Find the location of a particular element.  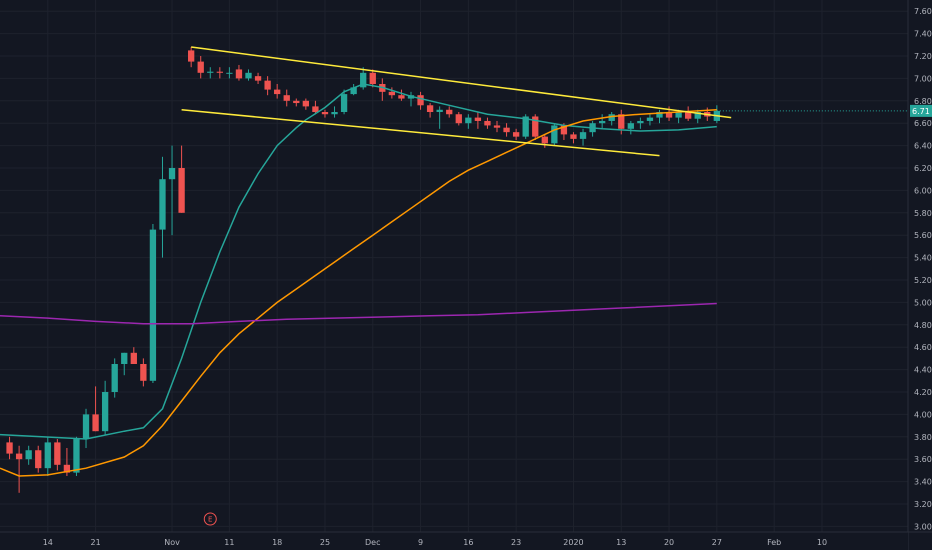

trend-line is located at coordinates (461, 82).